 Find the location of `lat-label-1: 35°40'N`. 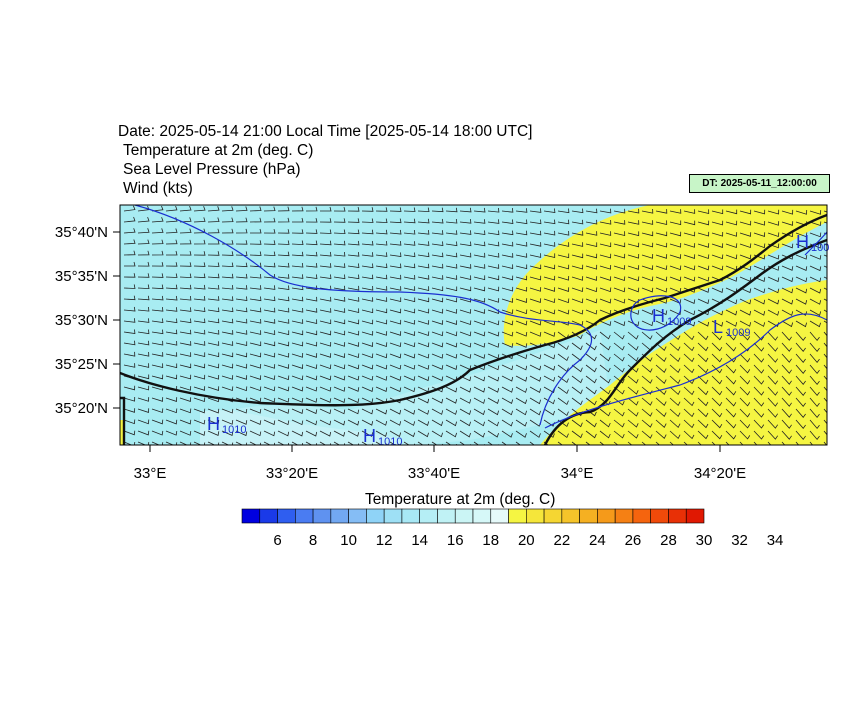

lat-label-1: 35°40'N is located at coordinates (81, 232).